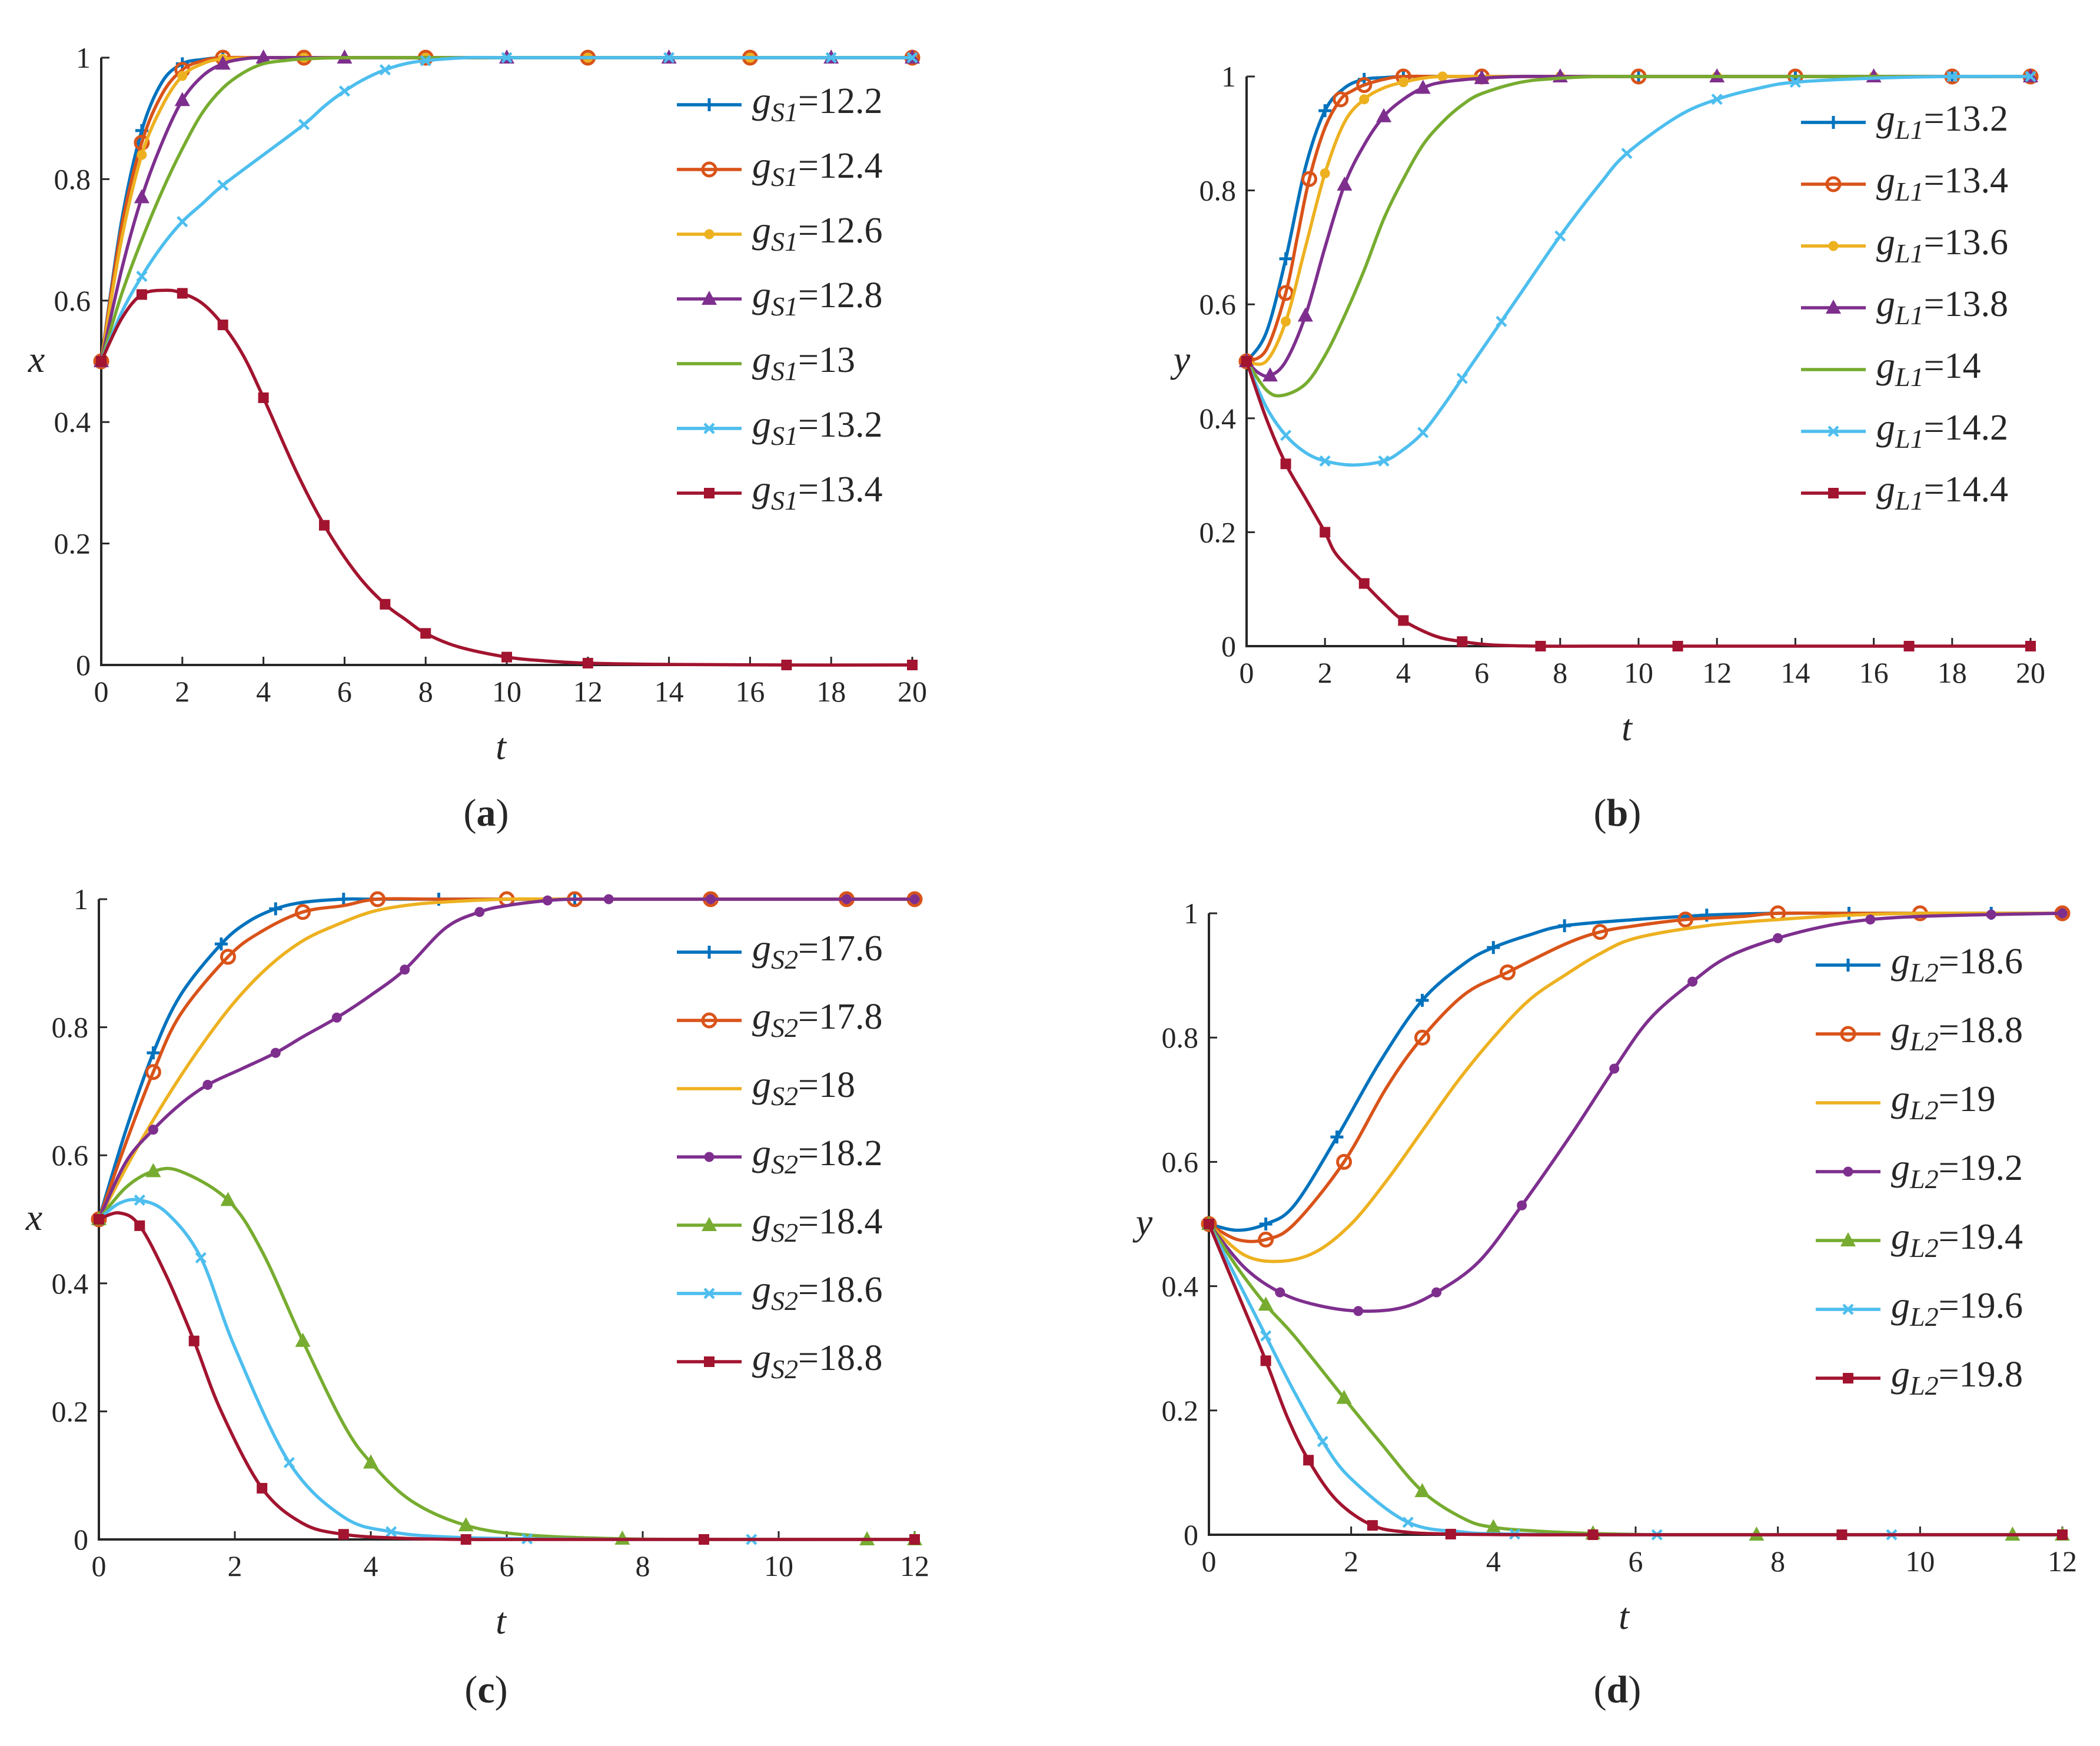 The height and width of the screenshot is (1746, 2100). Describe the element at coordinates (1957, 1377) in the screenshot. I see `legend-label: gL2=19.8` at that location.